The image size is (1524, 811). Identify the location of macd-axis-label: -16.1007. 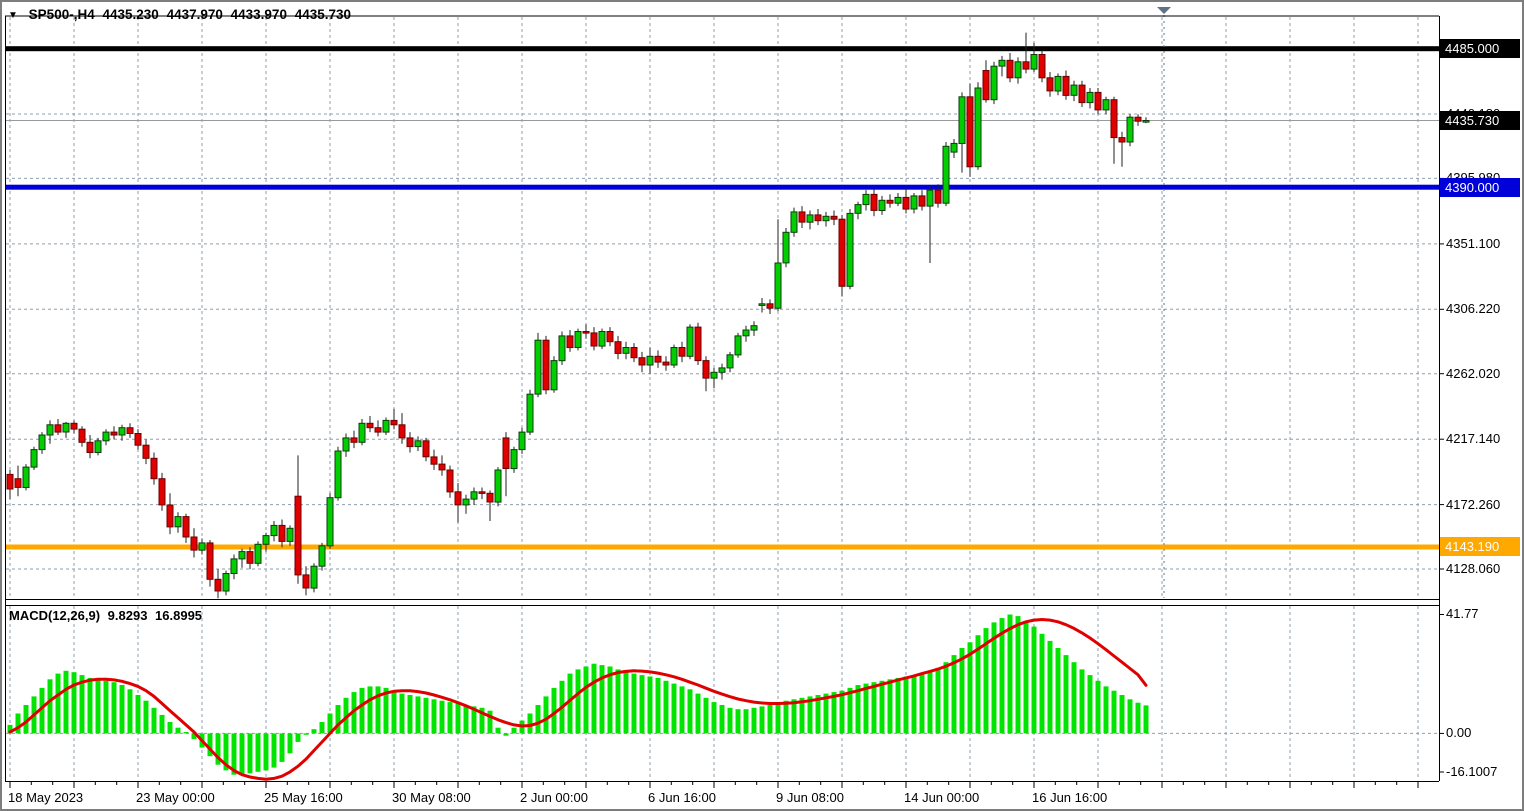
(1472, 771).